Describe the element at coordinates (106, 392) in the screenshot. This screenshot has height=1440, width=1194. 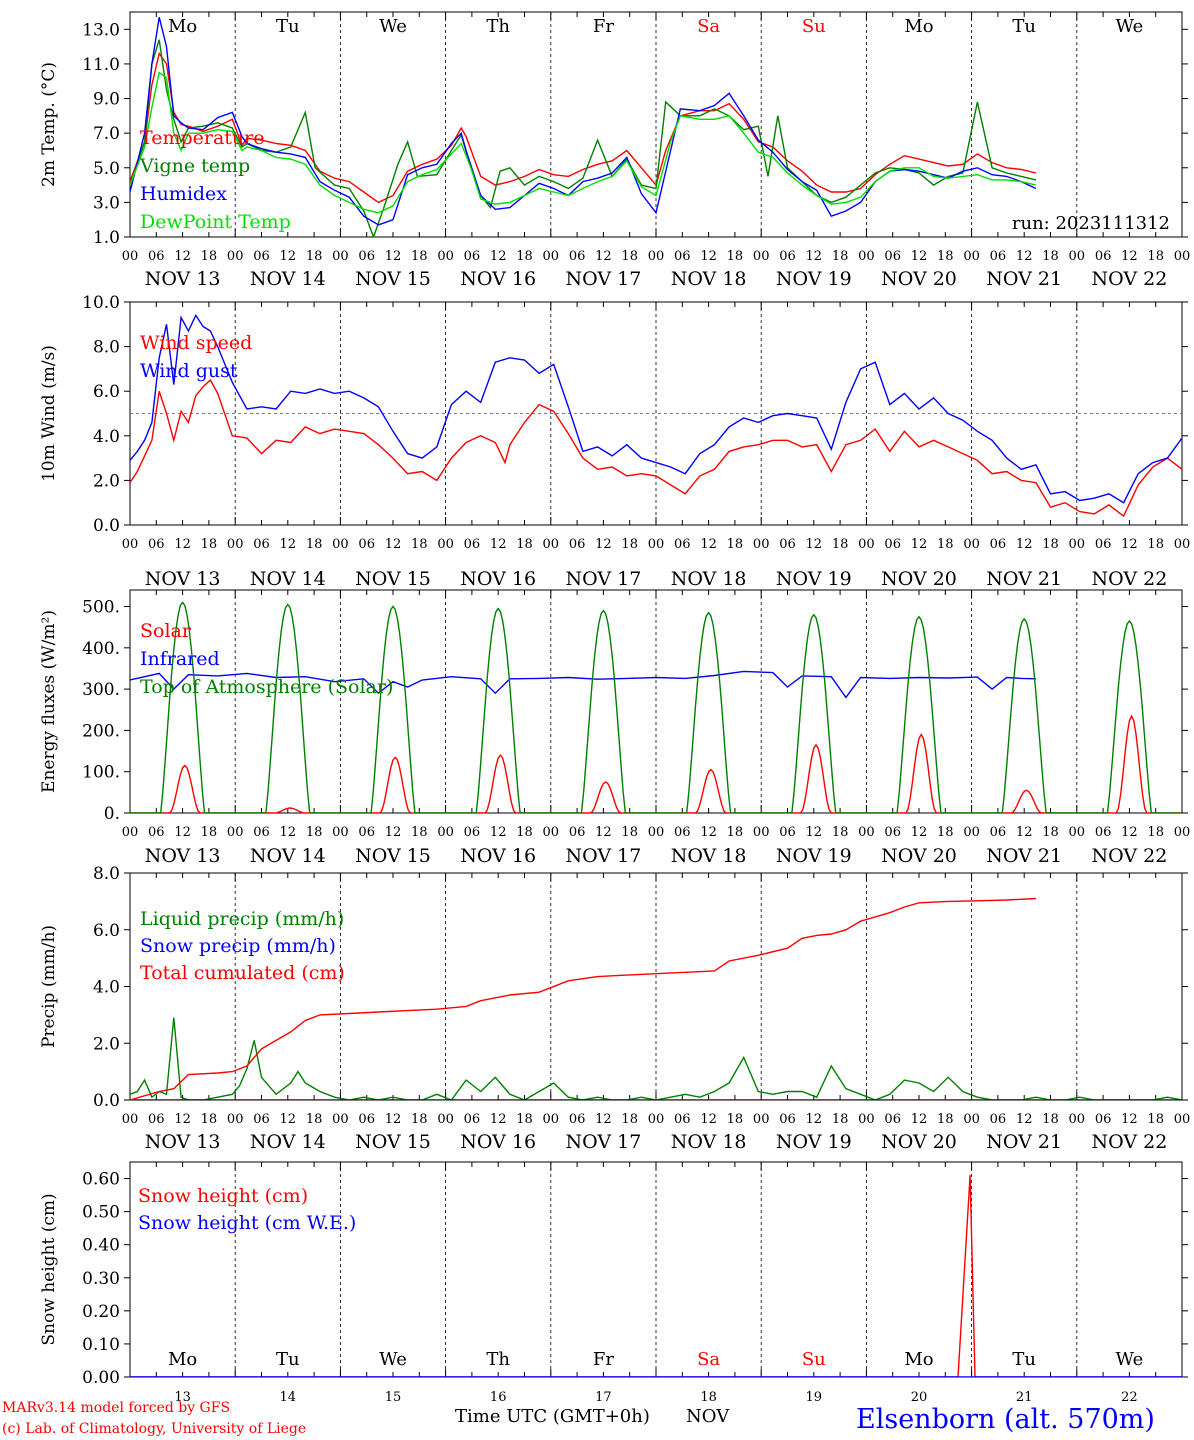
I see `y-tick-label: 6.0` at that location.